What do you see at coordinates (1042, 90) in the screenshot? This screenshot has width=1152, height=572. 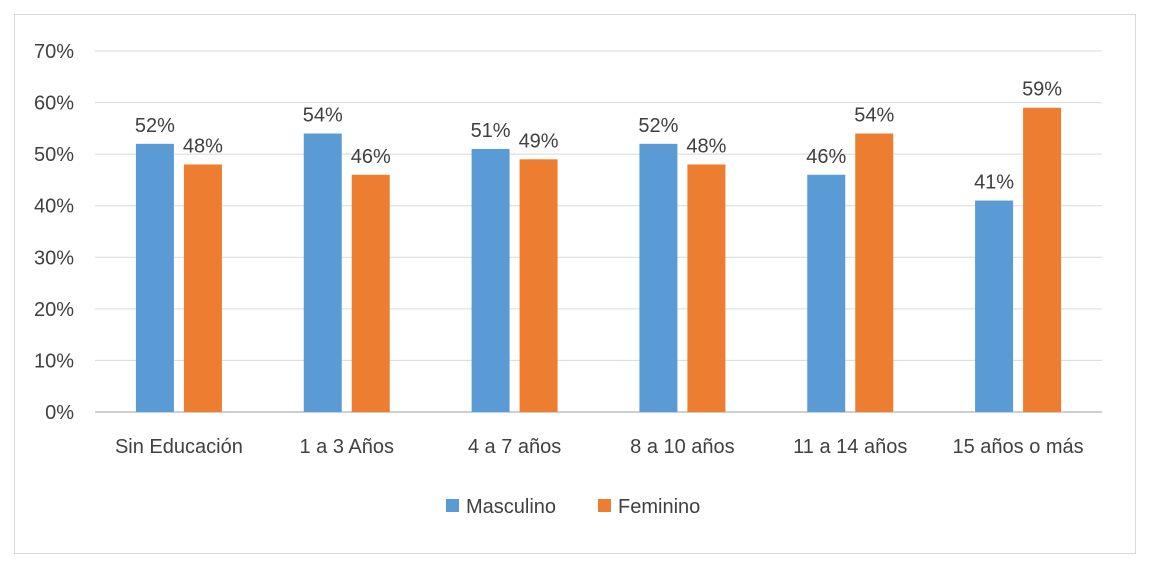 I see `data-label: 59%` at bounding box center [1042, 90].